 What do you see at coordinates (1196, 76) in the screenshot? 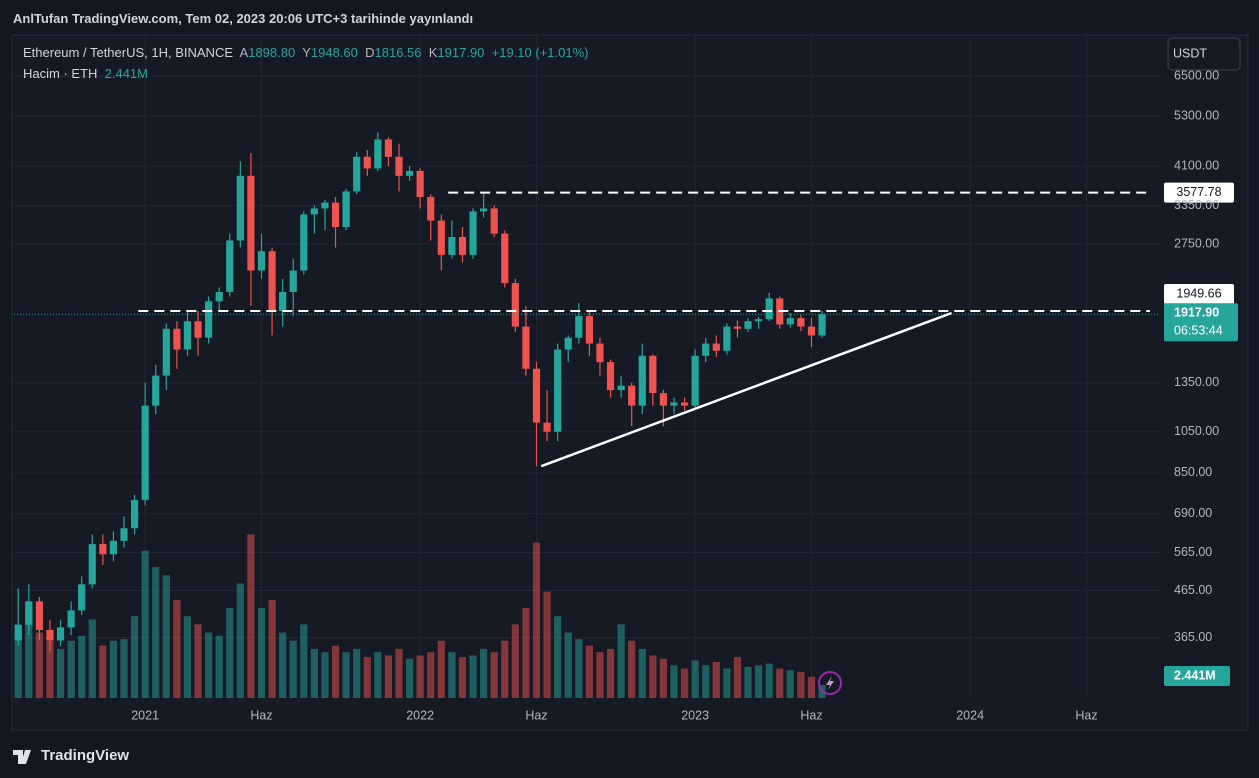
I see `y-tick-label: 6500.00` at bounding box center [1196, 76].